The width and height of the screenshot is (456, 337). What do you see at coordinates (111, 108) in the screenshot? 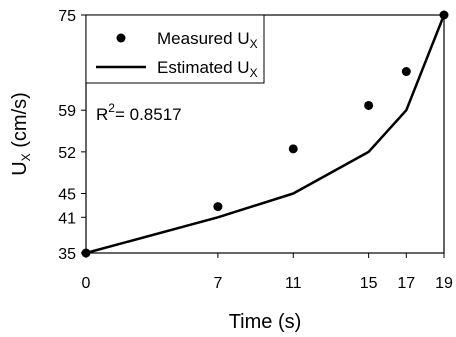
I see `r-squared-superscript: 2` at bounding box center [111, 108].